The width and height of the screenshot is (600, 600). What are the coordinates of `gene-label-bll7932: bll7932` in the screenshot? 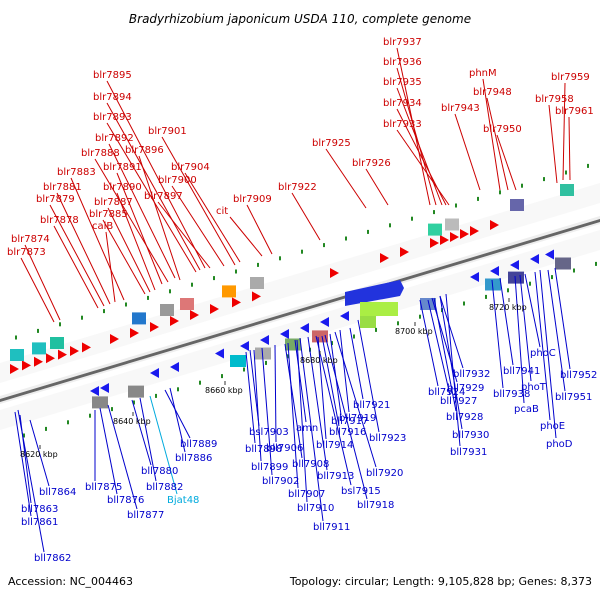 It's located at (471, 374).